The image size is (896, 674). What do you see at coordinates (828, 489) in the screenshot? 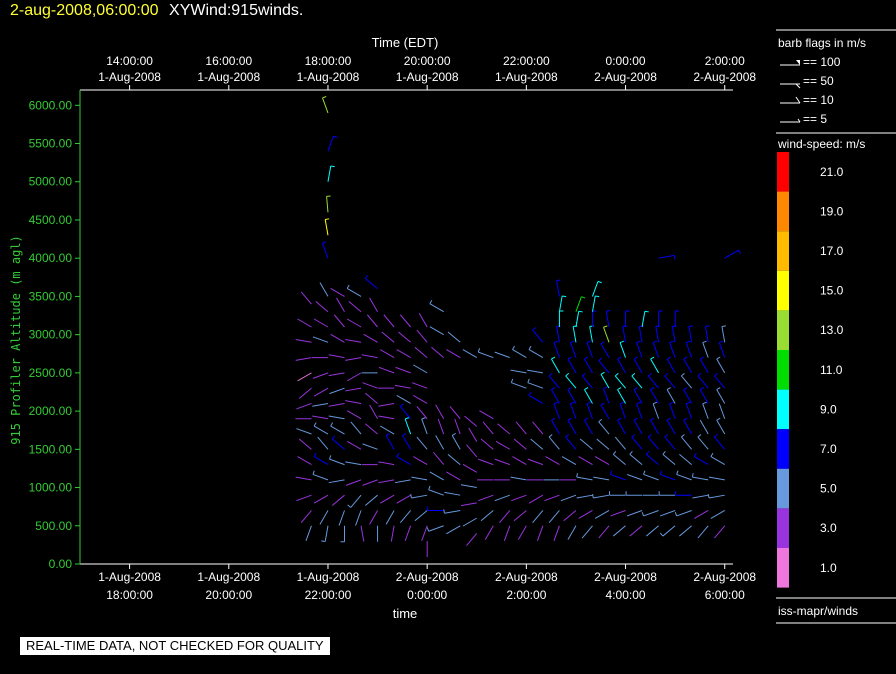
I see `colorbar-label: 5.0` at bounding box center [828, 489].